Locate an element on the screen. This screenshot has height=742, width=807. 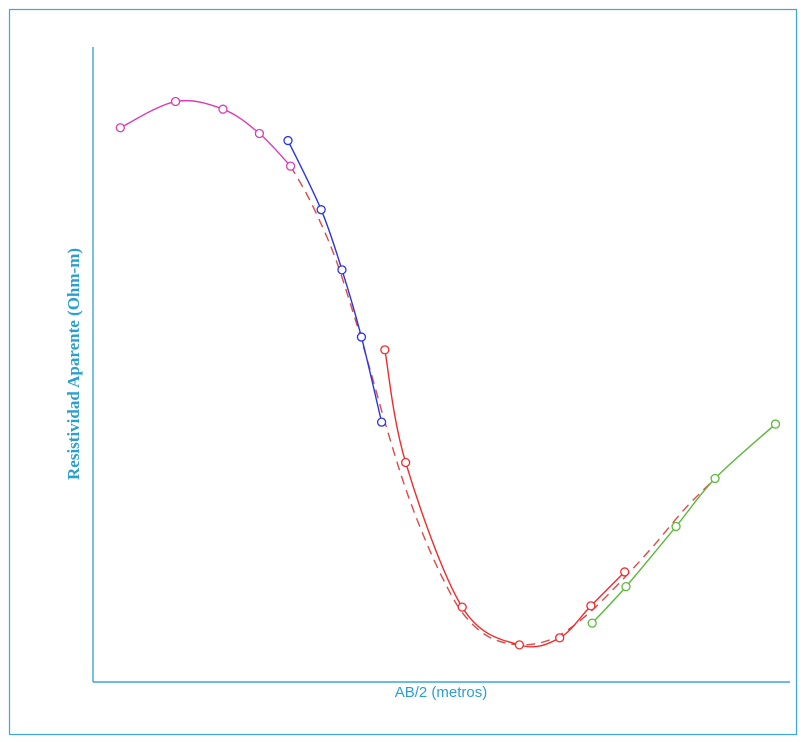
y-axis-title: Resistividad Aparente (Ohm-m) is located at coordinates (73, 364).